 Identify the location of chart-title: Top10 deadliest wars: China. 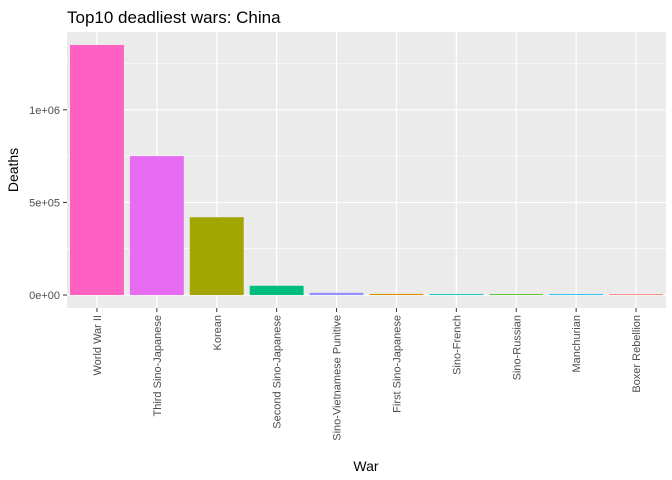
(174, 17).